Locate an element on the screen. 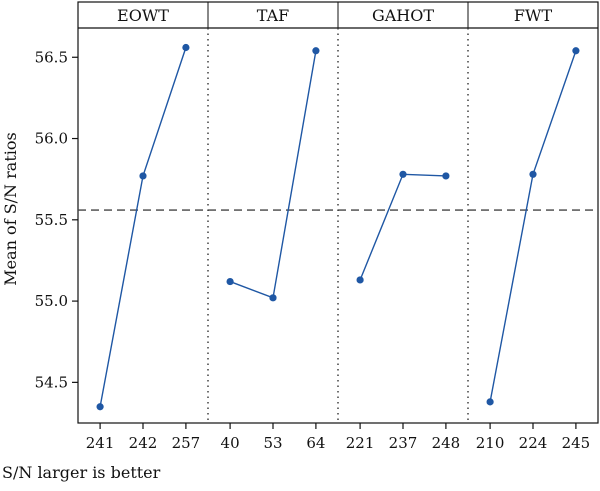 The height and width of the screenshot is (491, 600). x-tick-label: 237 is located at coordinates (403, 443).